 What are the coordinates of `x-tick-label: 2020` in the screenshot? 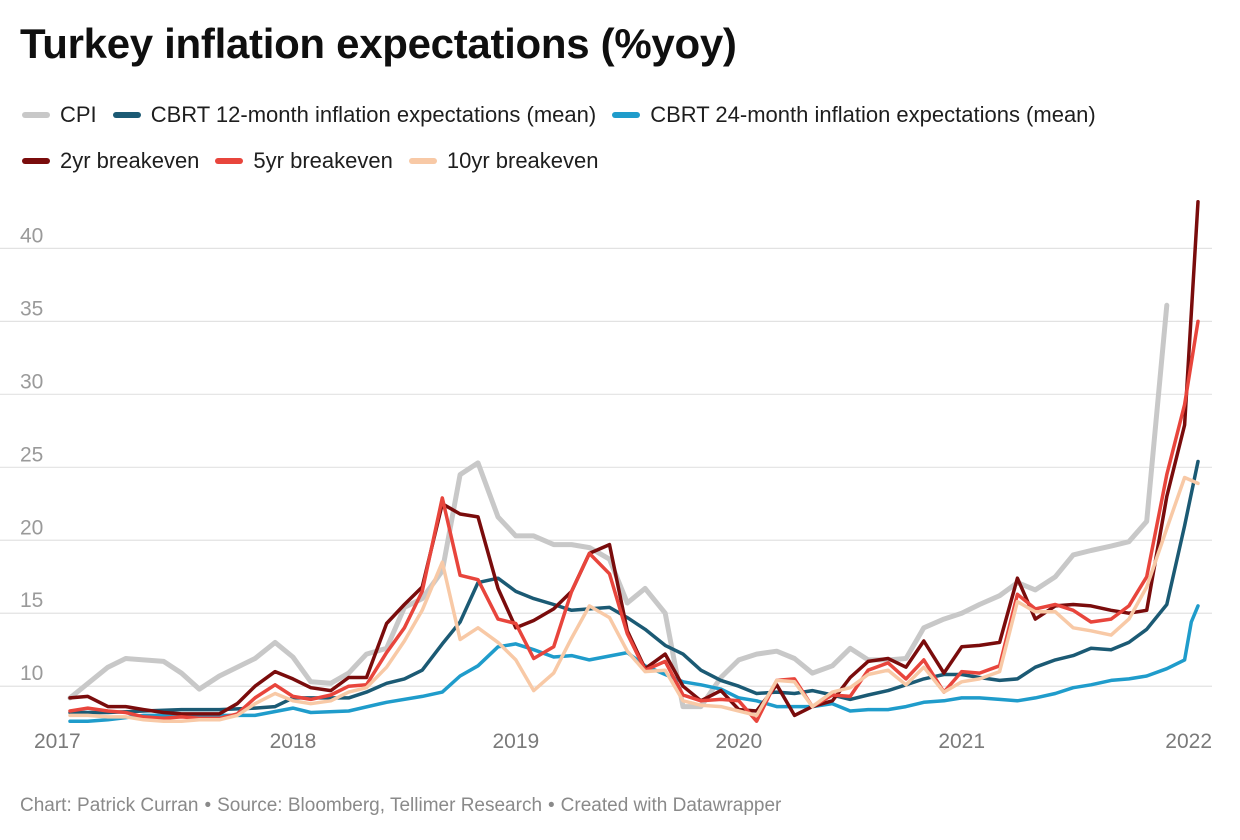 It's located at (738, 741).